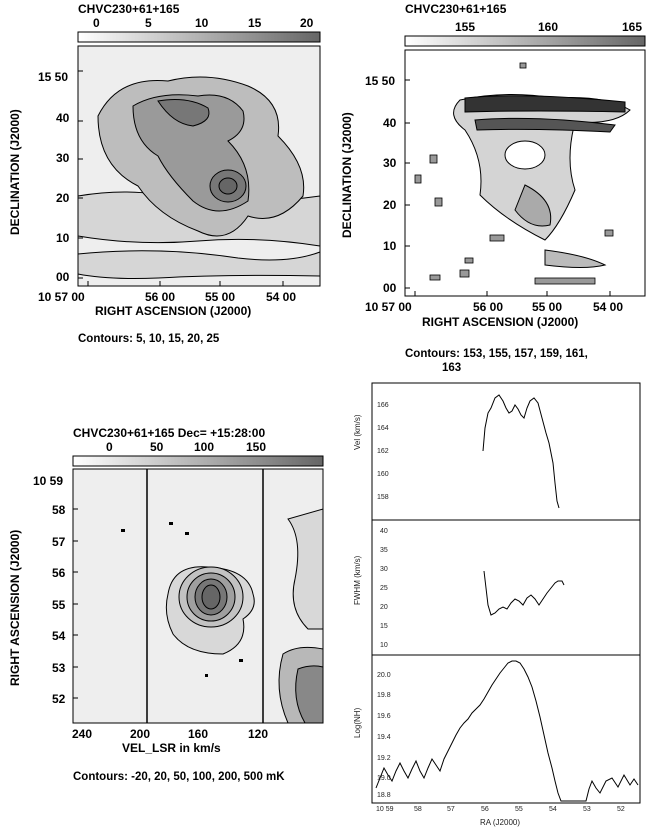  What do you see at coordinates (198, 734) in the screenshot?
I see `x-tick: 160` at bounding box center [198, 734].